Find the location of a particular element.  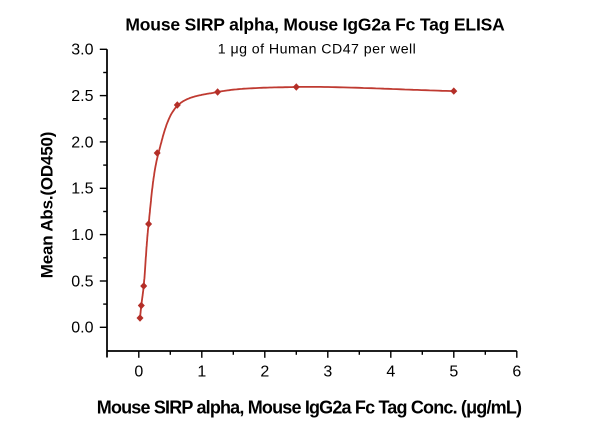

svg-text: 3 is located at coordinates (327, 372).